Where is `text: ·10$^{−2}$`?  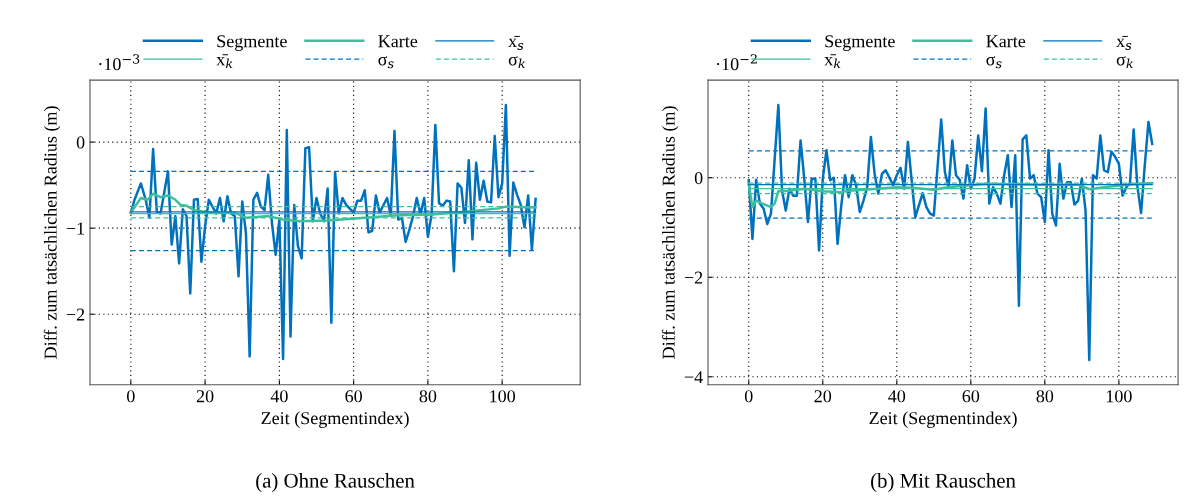 text: ·10$^{−2}$ is located at coordinates (737, 62).